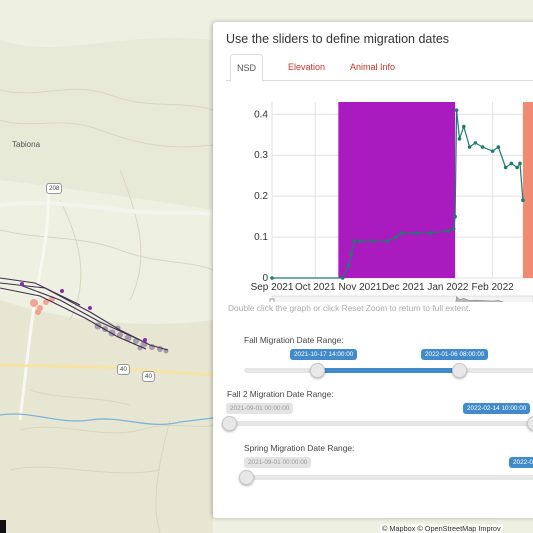 This screenshot has height=533, width=533. What do you see at coordinates (272, 287) in the screenshot?
I see `x-tick-label: Sep 2021` at bounding box center [272, 287].